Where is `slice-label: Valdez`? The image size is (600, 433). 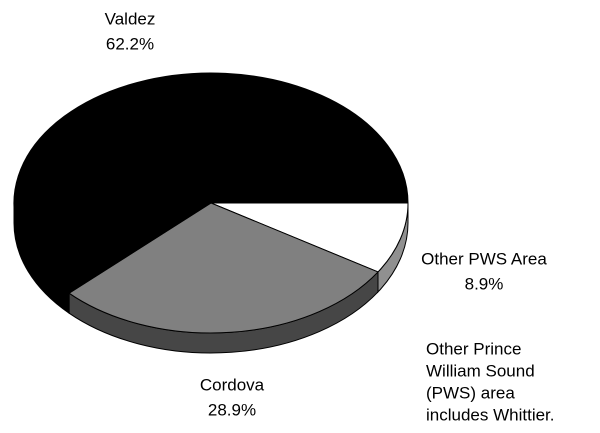 slice-label: Valdez is located at coordinates (130, 18).